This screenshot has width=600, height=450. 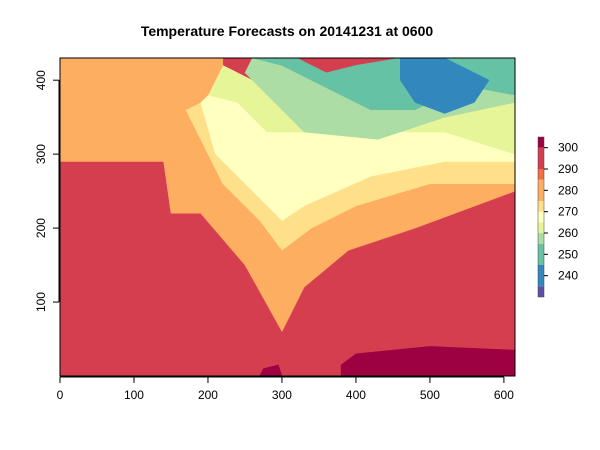 I want to click on y-tick-label: 300, so click(x=41, y=154).